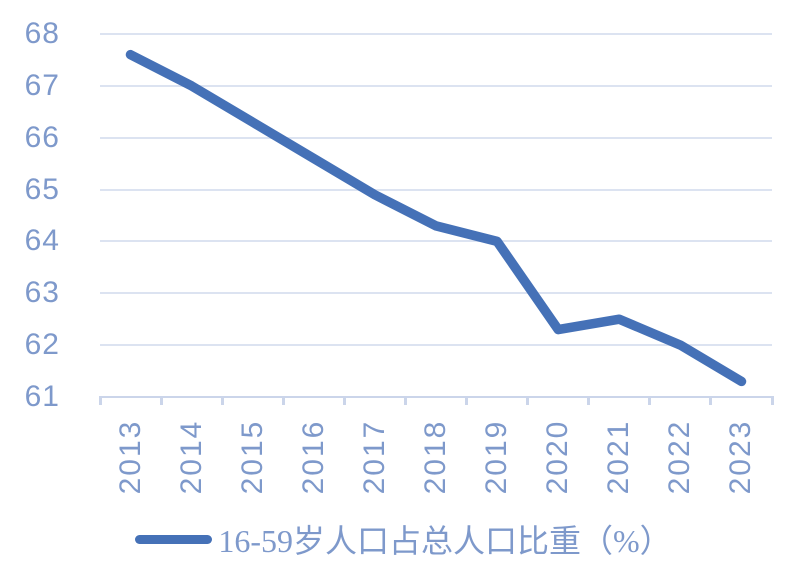 The width and height of the screenshot is (807, 586). I want to click on legend: 16-59岁人口占总人口比重（%）, so click(403, 539).